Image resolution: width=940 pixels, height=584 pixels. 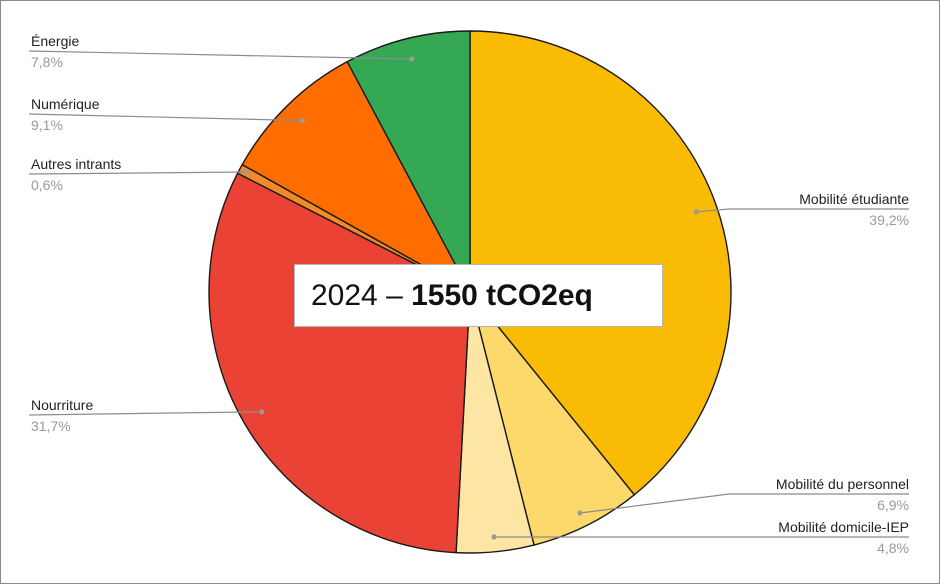 What do you see at coordinates (854, 199) in the screenshot?
I see `slice-label: Mobilité étudiante` at bounding box center [854, 199].